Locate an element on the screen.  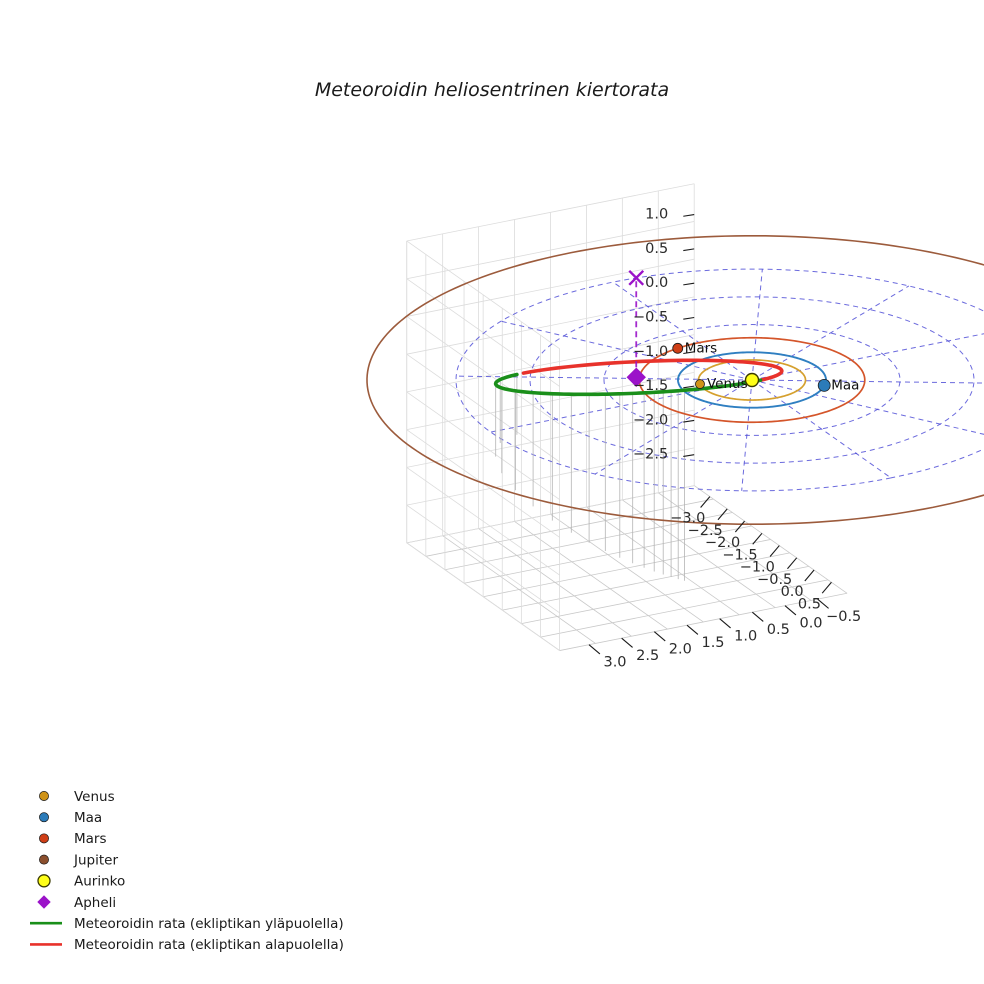
legend-label-1: Maa is located at coordinates (88, 818).